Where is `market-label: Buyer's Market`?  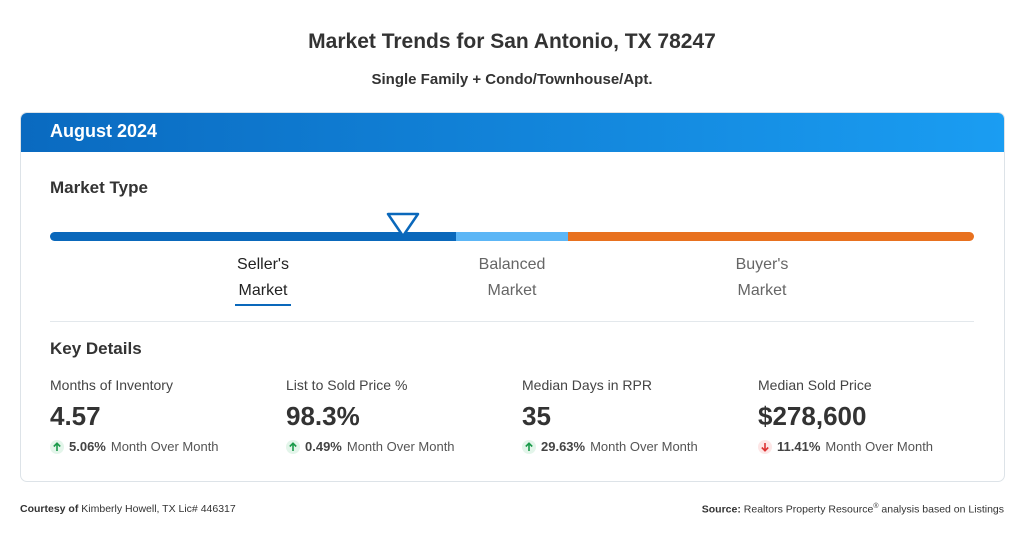
market-label: Buyer's Market is located at coordinates (762, 278).